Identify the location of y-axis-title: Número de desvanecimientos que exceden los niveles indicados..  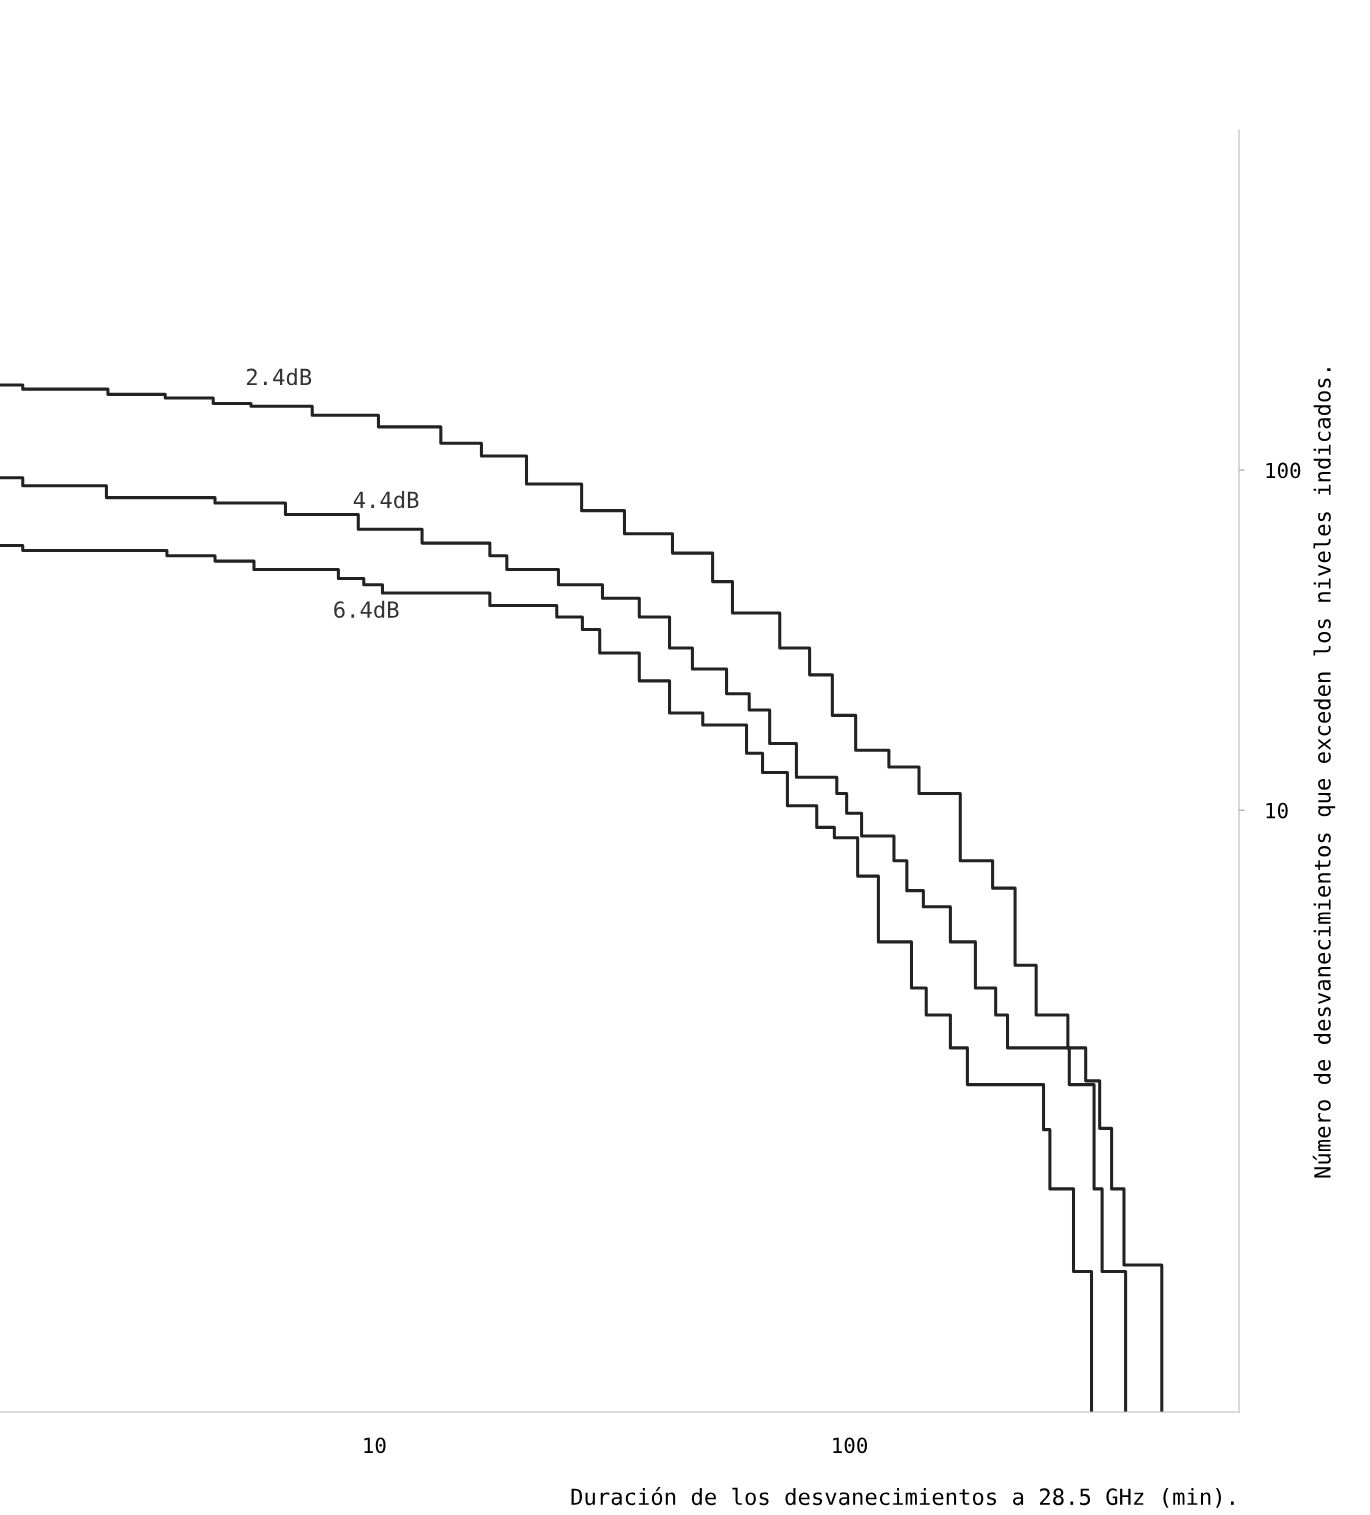
(1324, 773).